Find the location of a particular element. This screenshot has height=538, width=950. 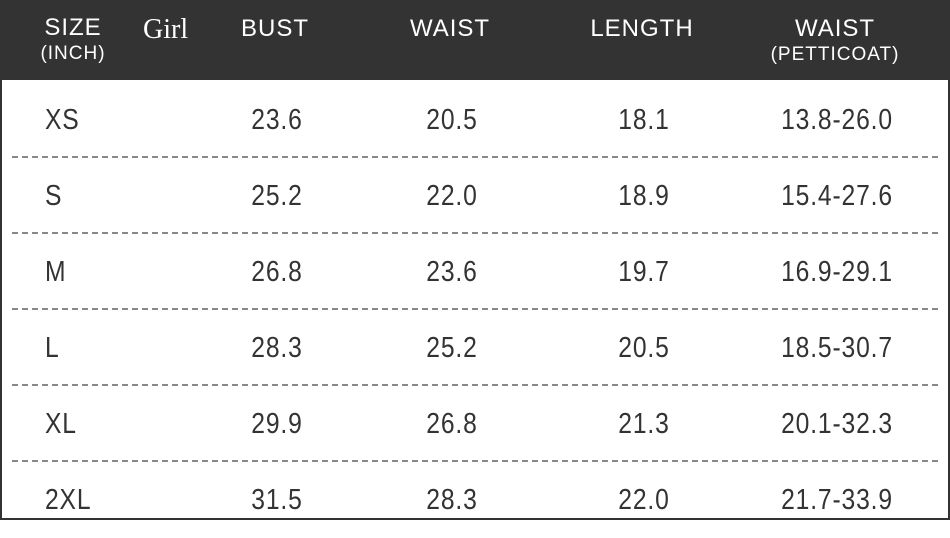

header-length: LENGTH is located at coordinates (642, 28).